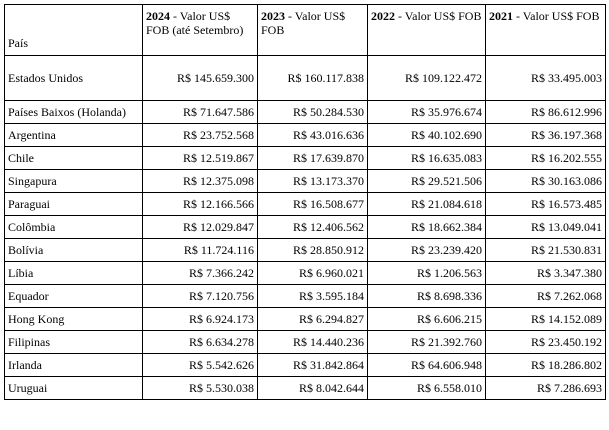  What do you see at coordinates (545, 204) in the screenshot?
I see `value-cell: R$ 16.573.485` at bounding box center [545, 204].